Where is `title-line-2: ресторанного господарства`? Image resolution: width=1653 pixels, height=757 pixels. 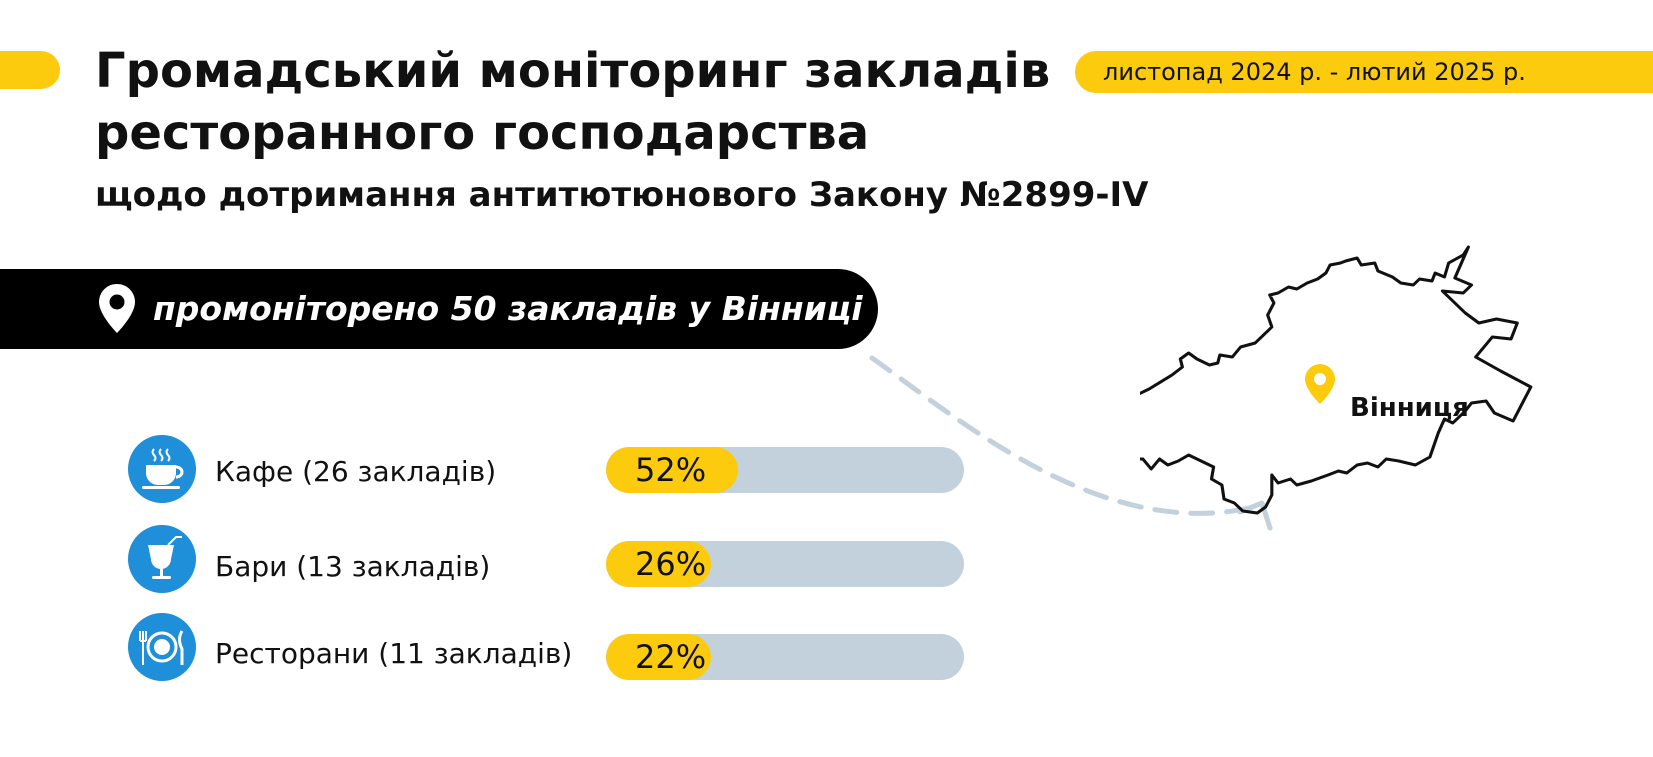
title-line-2: ресторанного господарства is located at coordinates (482, 133).